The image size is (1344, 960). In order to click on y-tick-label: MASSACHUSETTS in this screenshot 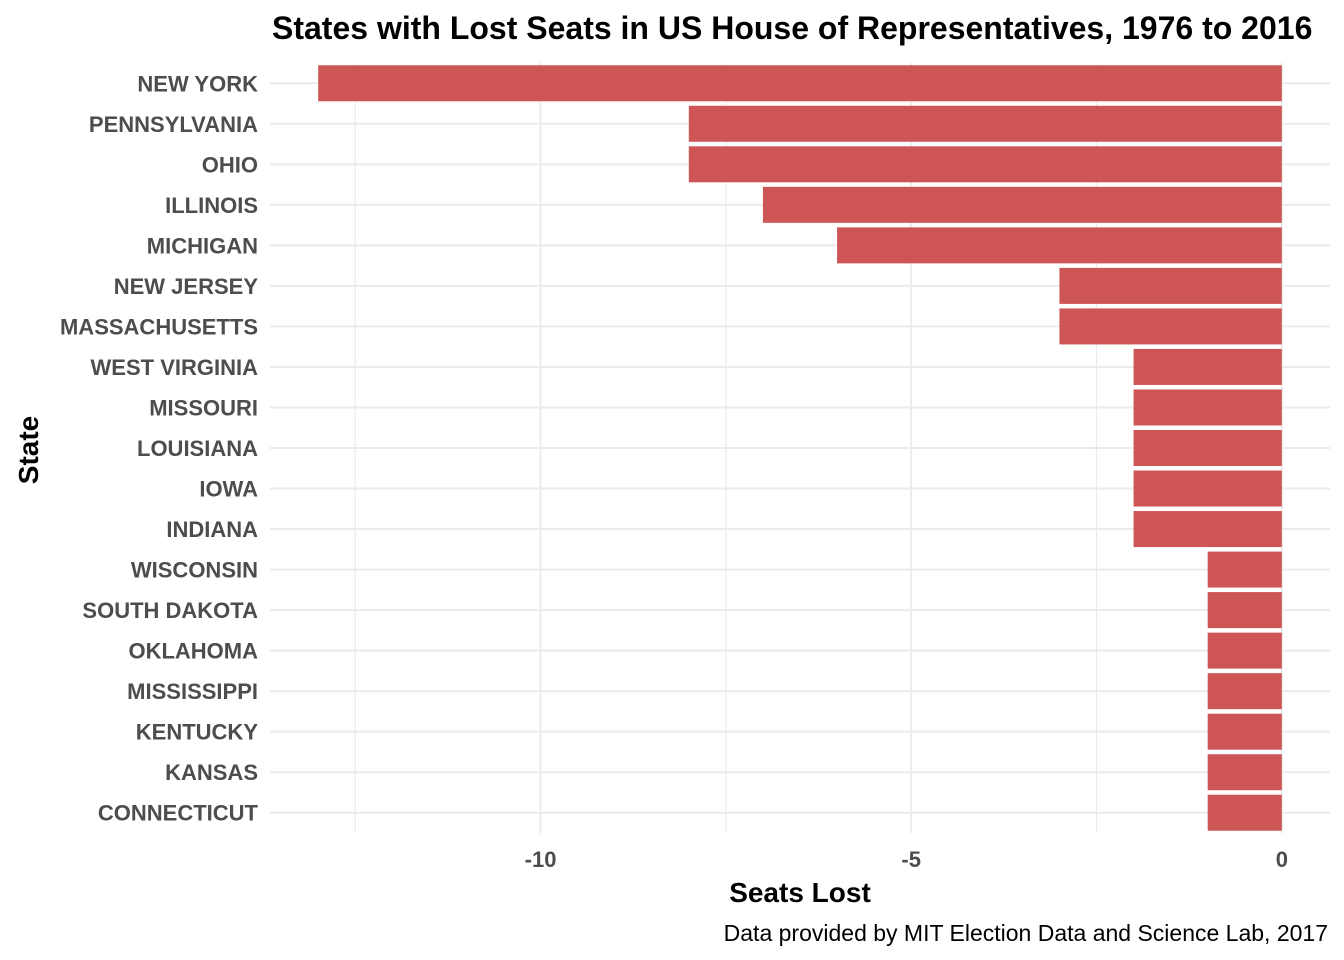, I will do `click(159, 326)`.